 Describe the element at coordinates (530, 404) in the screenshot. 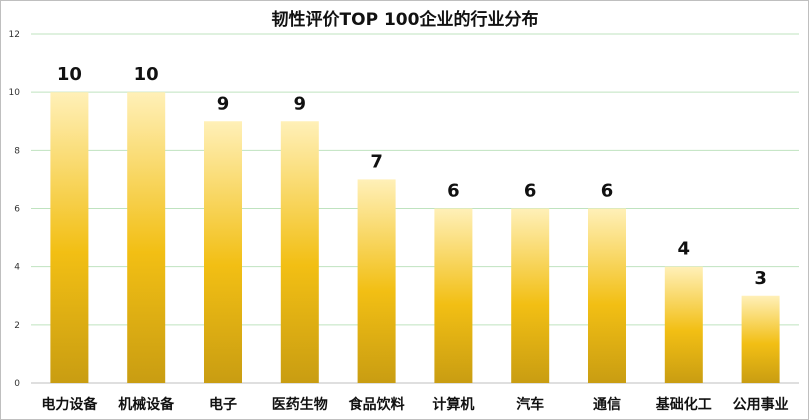

I see `x-category-label: 汽车` at that location.